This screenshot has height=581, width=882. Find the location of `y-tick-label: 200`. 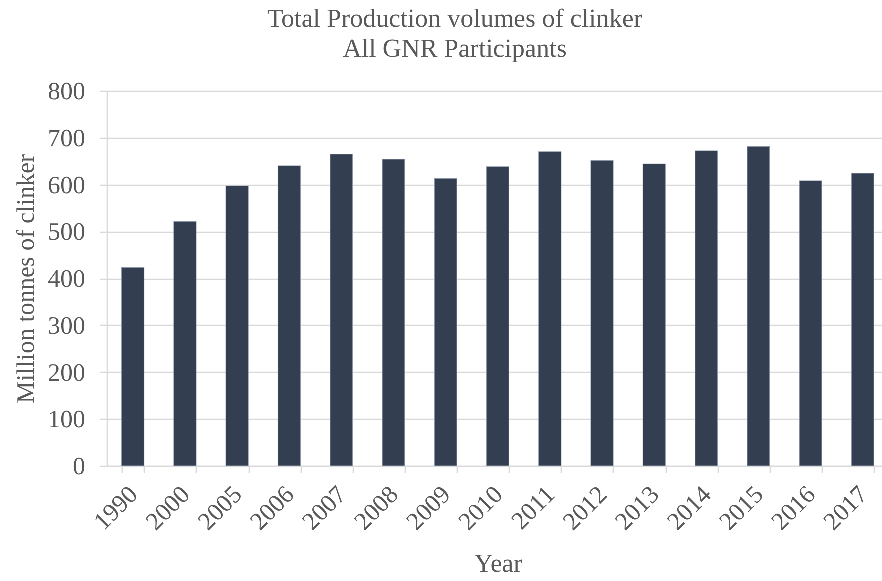

y-tick-label: 200 is located at coordinates (67, 373).